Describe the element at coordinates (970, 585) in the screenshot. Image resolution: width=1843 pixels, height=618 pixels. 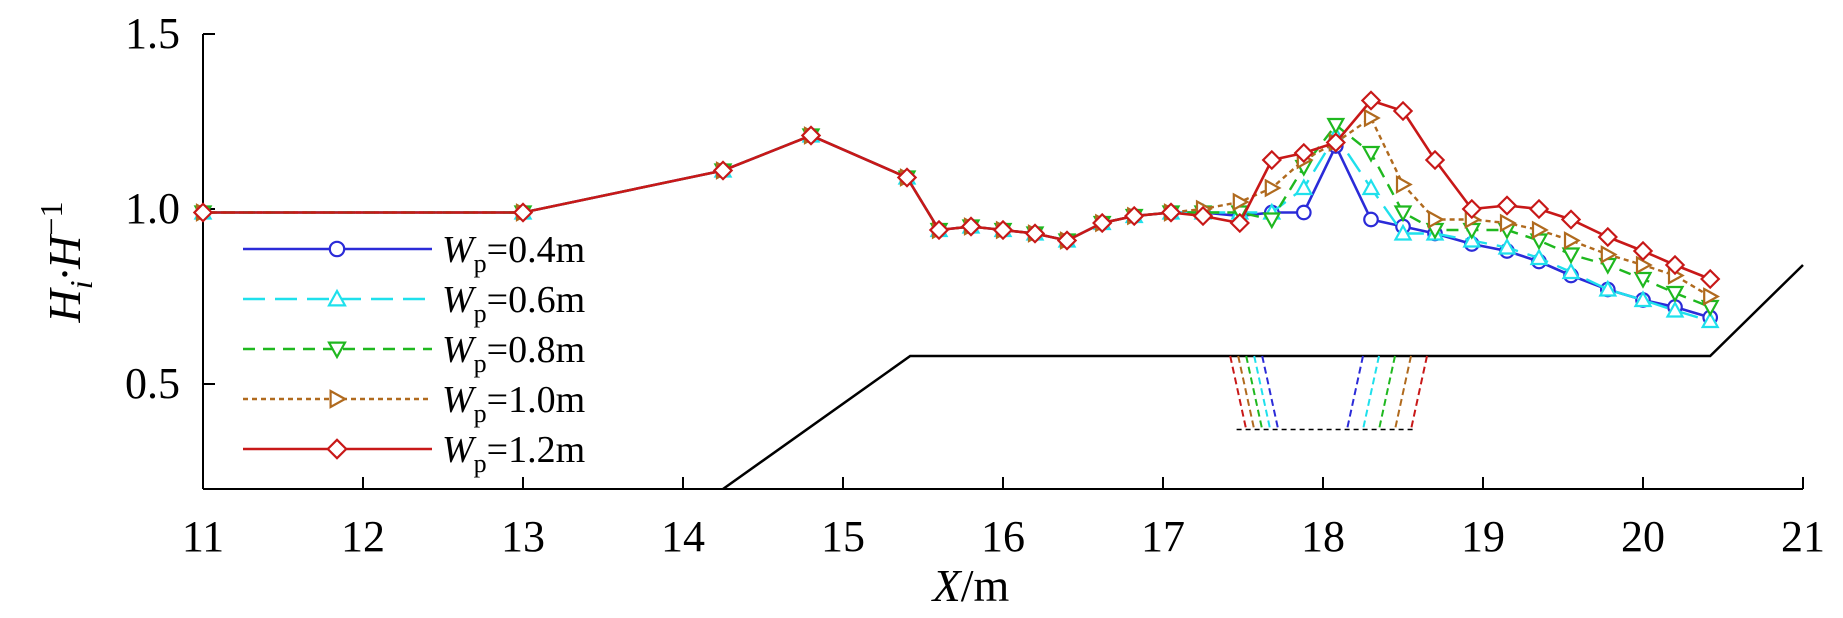
I see `x-axis-title: X/m` at that location.